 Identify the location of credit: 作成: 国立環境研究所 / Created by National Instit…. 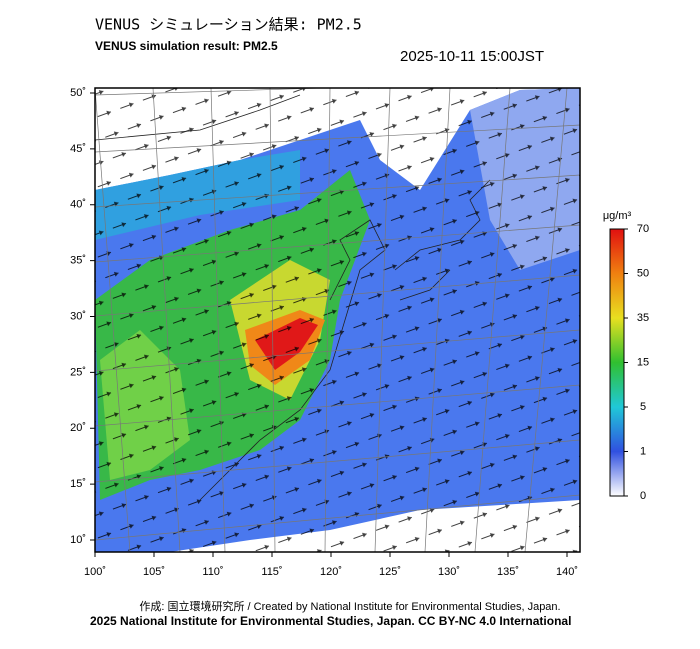
(349, 606).